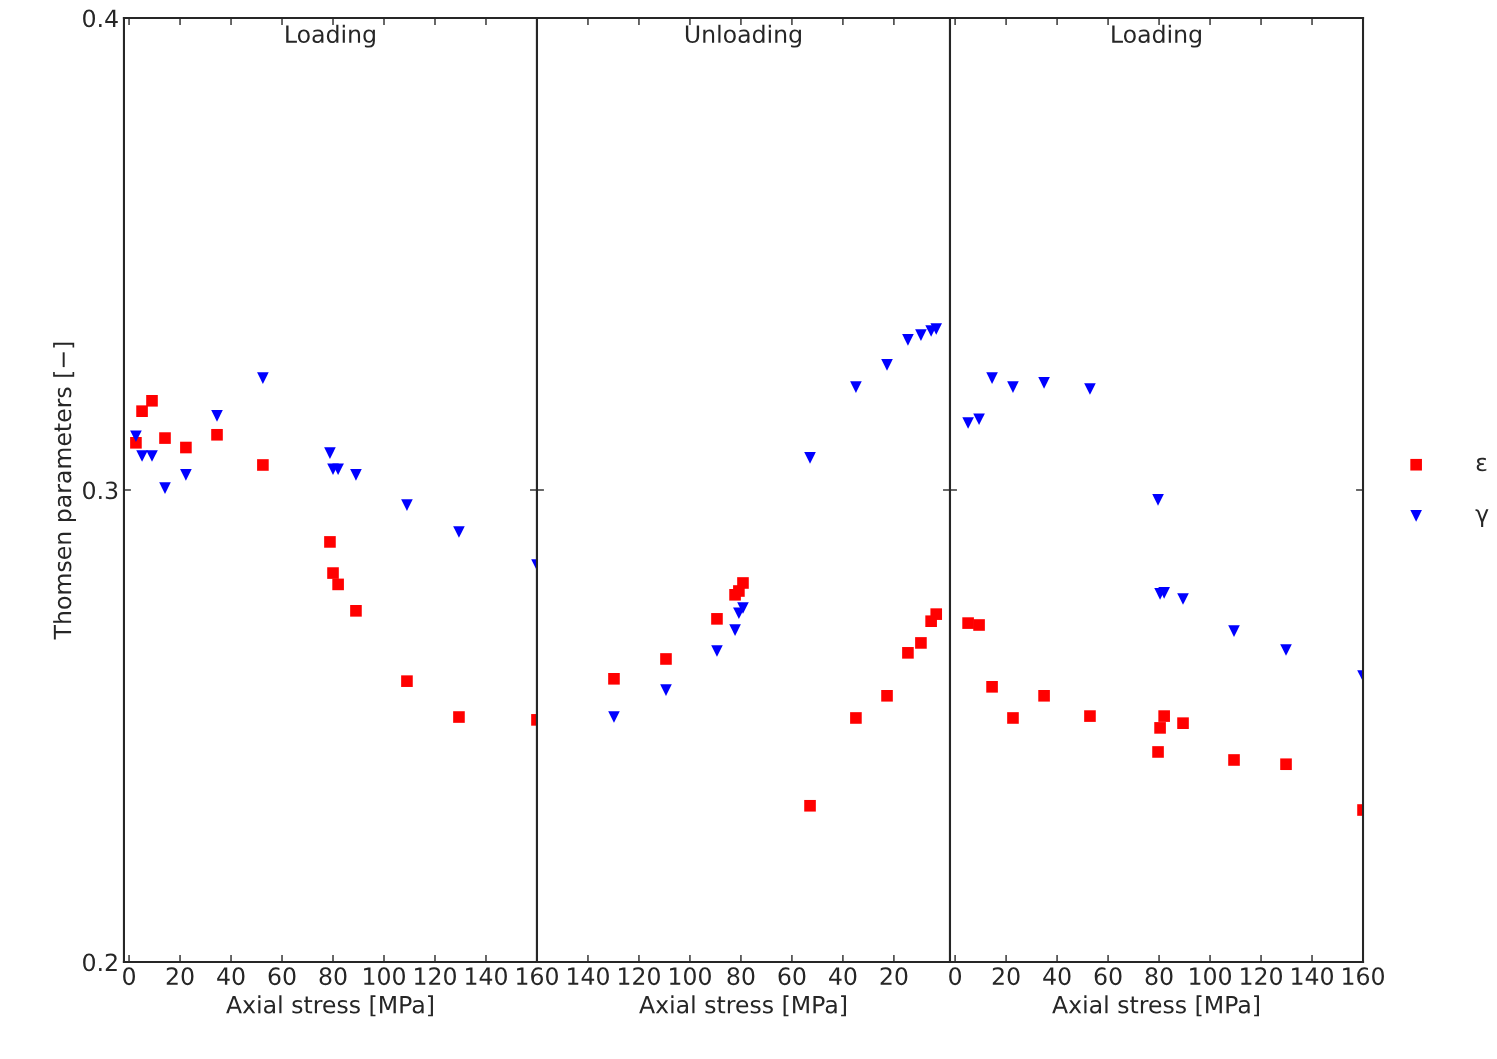  What do you see at coordinates (1481, 464) in the screenshot?
I see `legend-label: ε` at bounding box center [1481, 464].